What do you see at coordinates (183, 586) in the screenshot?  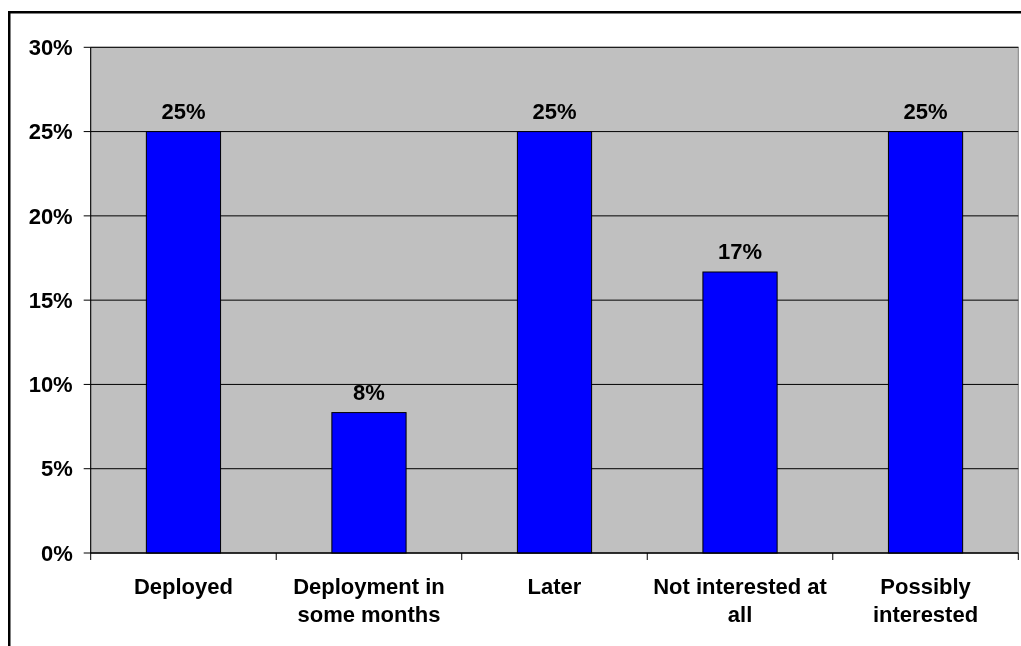 I see `x-tick-label: Deployed` at bounding box center [183, 586].